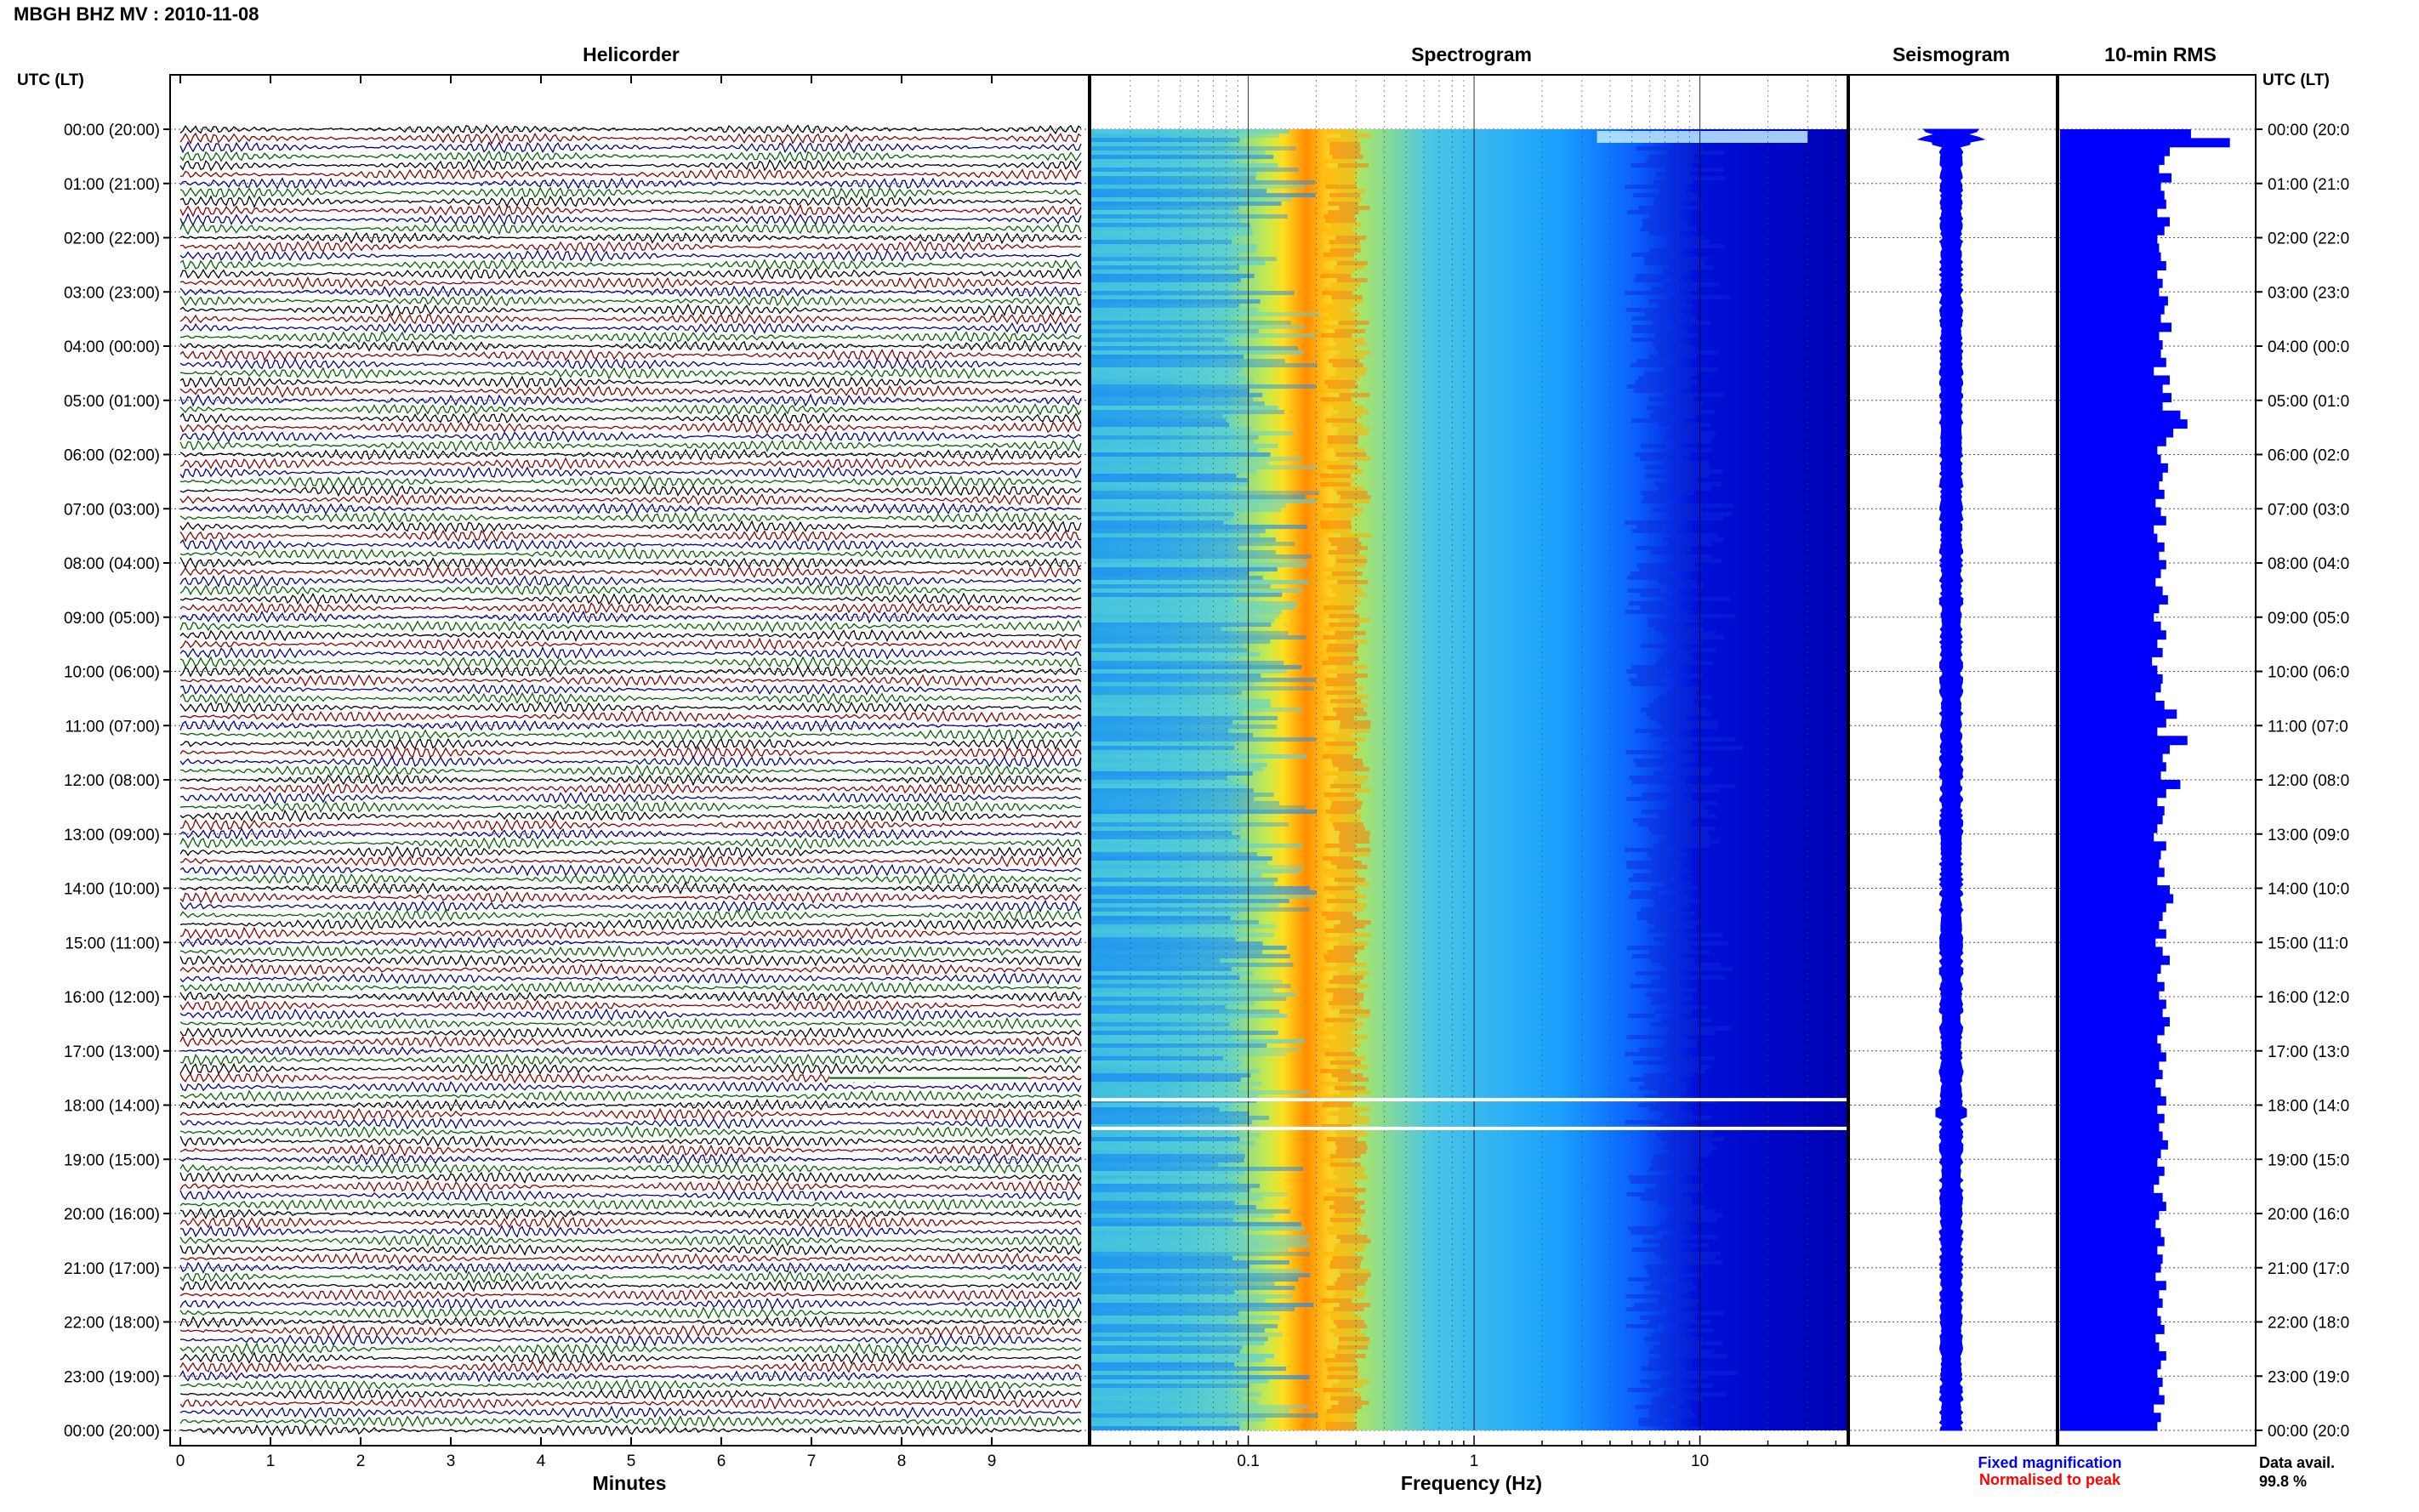  I want to click on utc-label-left: 15:00 (11:00), so click(112, 943).